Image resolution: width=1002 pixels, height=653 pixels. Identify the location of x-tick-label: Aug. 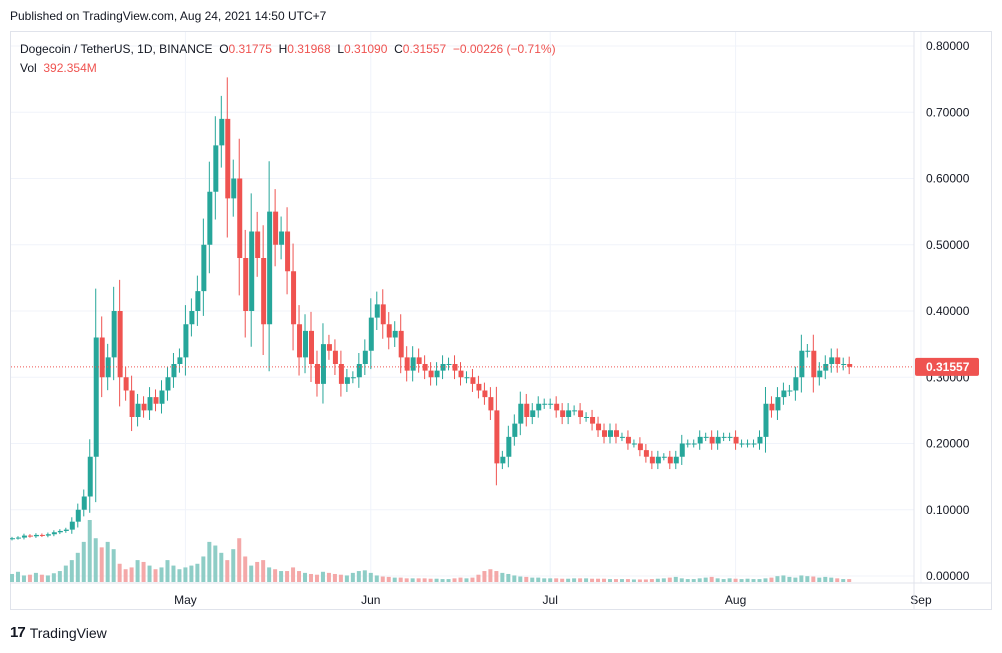
(735, 600).